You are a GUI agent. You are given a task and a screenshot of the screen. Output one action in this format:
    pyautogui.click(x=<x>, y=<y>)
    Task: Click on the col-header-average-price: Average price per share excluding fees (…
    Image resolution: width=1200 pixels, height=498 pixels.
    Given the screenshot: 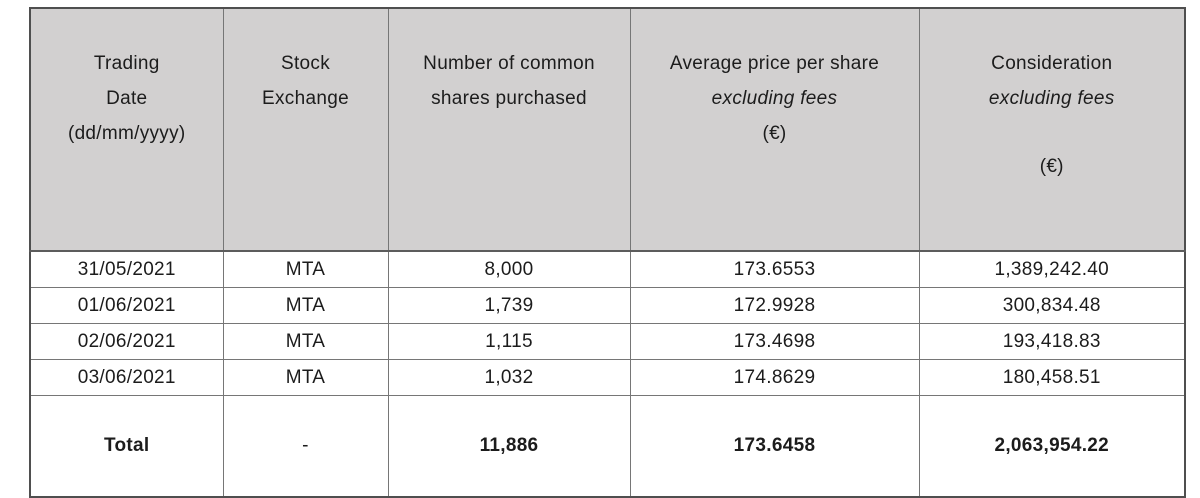 What is the action you would take?
    pyautogui.click(x=774, y=129)
    